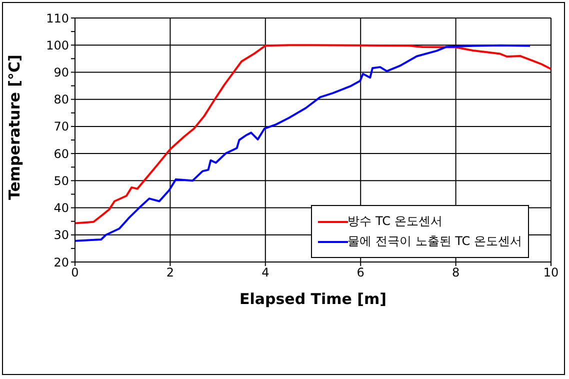  What do you see at coordinates (313, 299) in the screenshot?
I see `x-axis-title: Elapsed Time [m]` at bounding box center [313, 299].